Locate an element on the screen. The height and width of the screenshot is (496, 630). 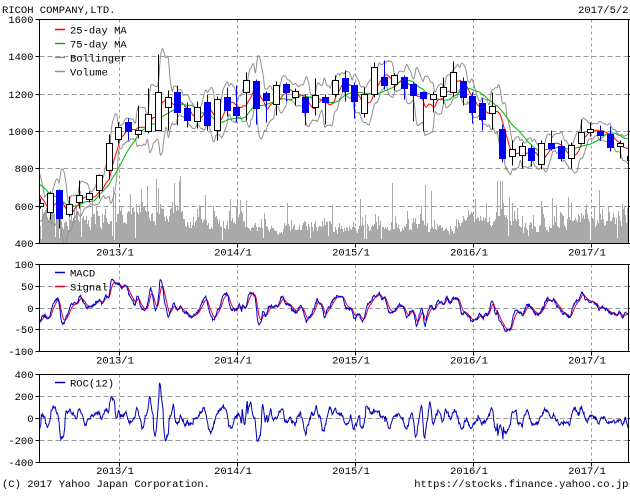
svg-text: 1200 is located at coordinates (20, 96).